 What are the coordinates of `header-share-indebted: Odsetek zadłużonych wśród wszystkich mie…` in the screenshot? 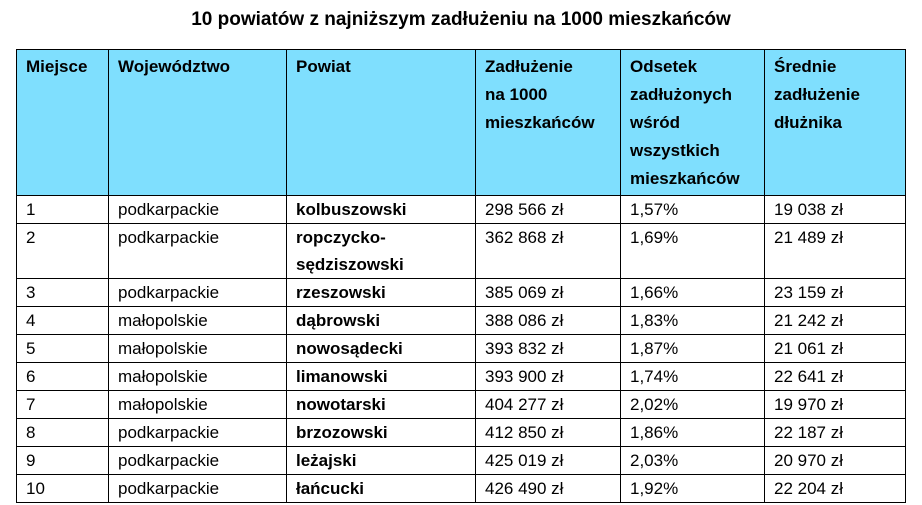 It's located at (692, 122).